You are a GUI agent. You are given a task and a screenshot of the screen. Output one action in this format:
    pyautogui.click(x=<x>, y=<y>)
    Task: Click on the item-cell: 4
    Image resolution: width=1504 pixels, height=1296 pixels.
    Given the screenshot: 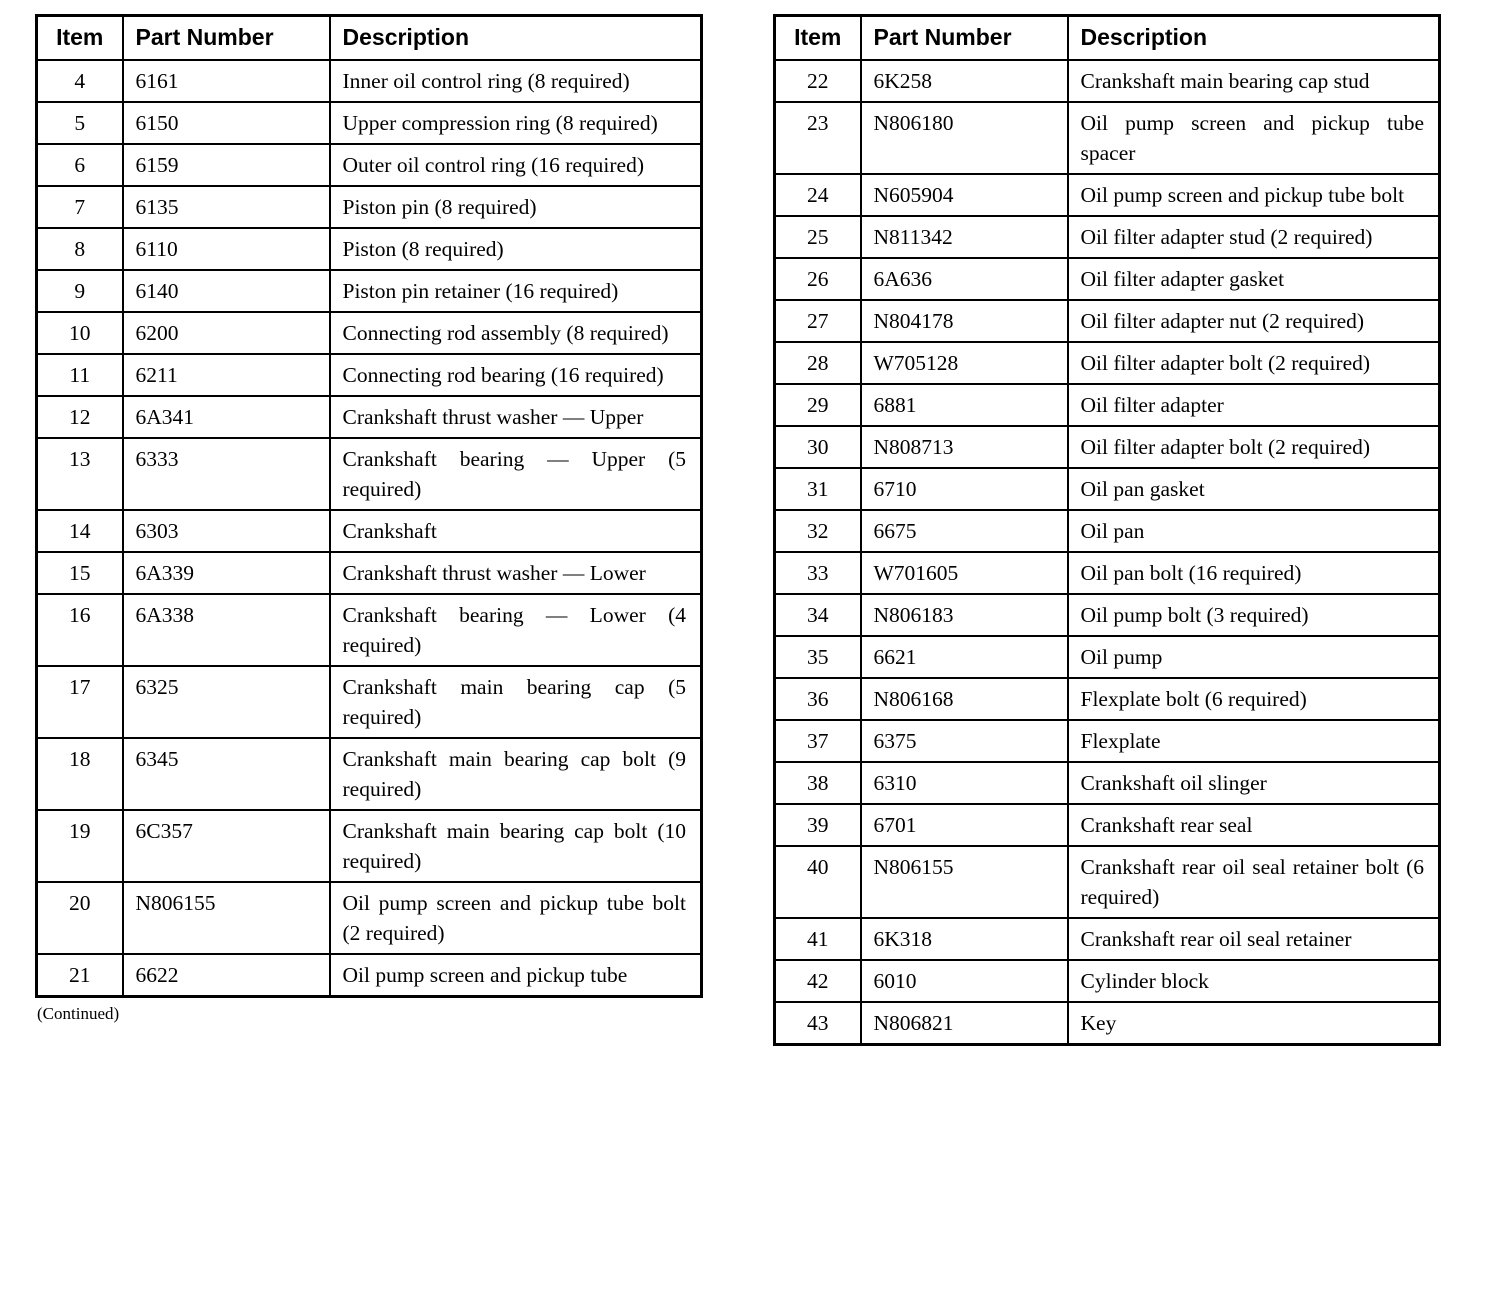 What is the action you would take?
    pyautogui.click(x=79, y=80)
    